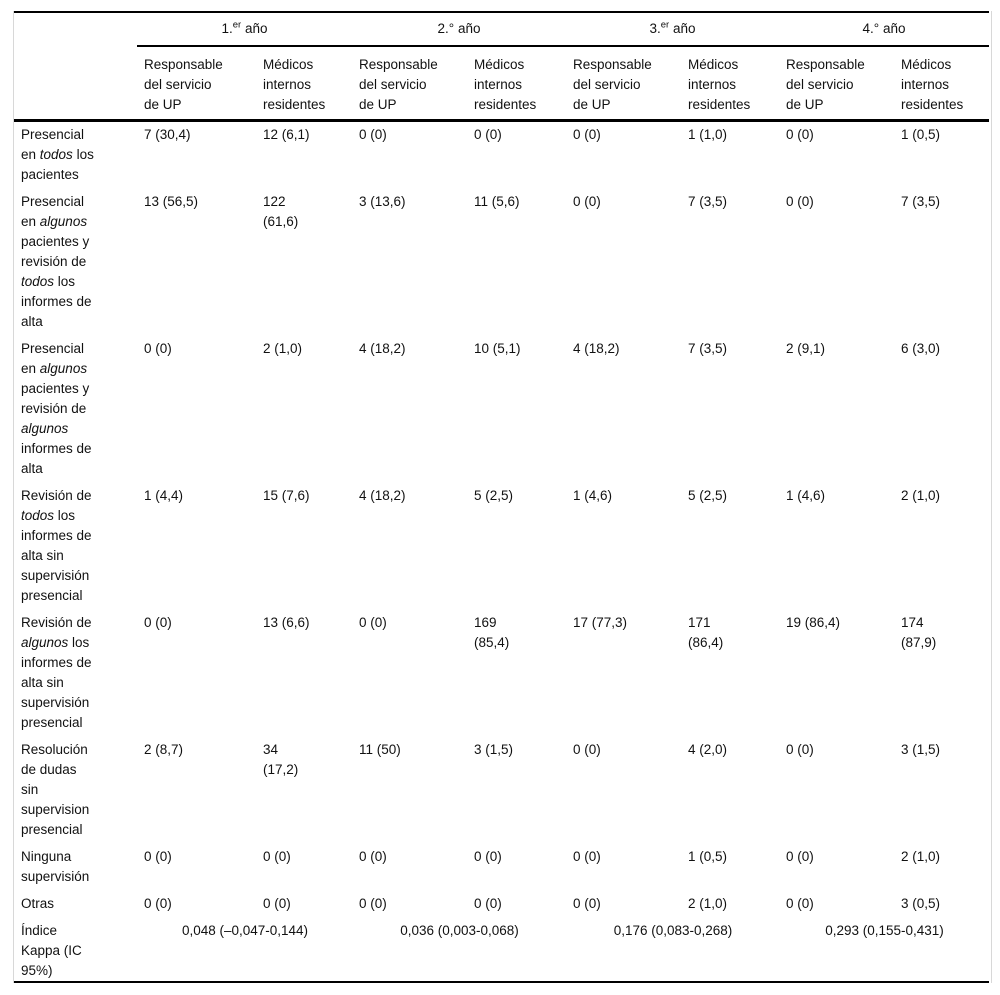 This screenshot has height=995, width=1000. Describe the element at coordinates (708, 856) in the screenshot. I see `value-cell: 1 (0,5)` at that location.